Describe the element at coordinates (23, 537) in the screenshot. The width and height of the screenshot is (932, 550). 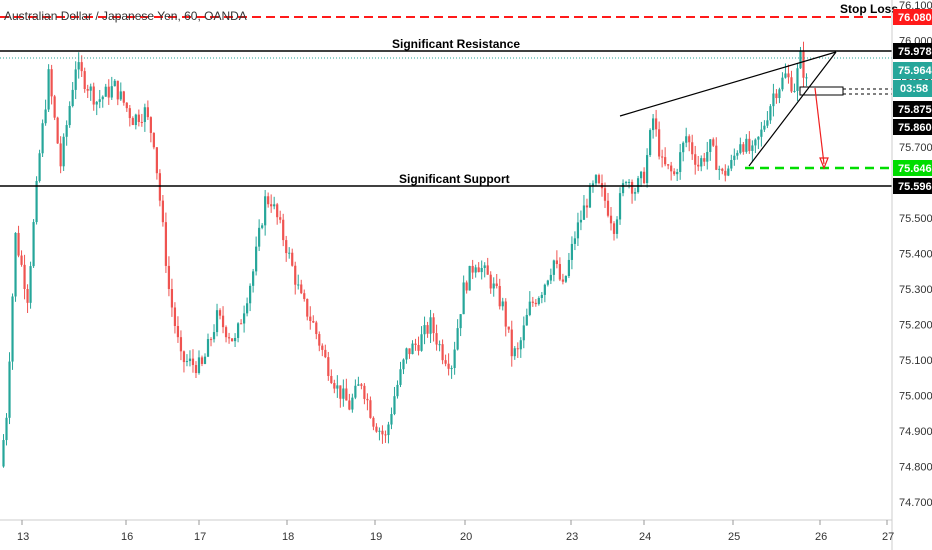
I see `x-tick-label: 13` at that location.